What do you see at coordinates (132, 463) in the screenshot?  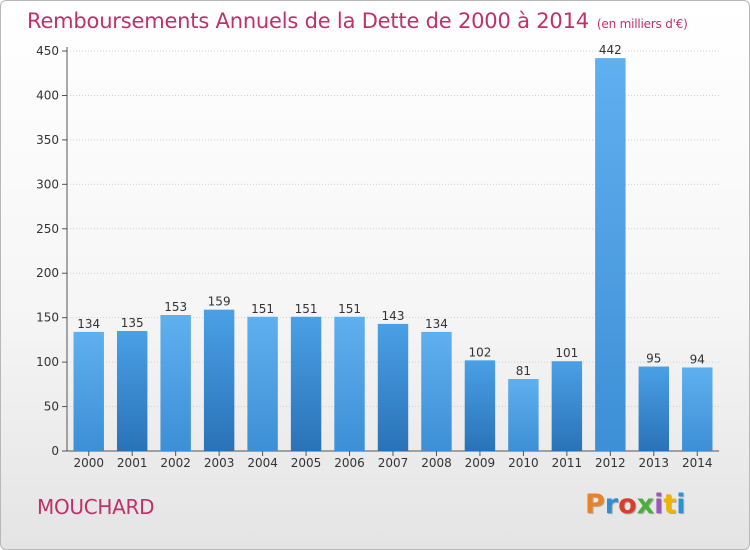 I see `x-tick-label: 2001` at bounding box center [132, 463].